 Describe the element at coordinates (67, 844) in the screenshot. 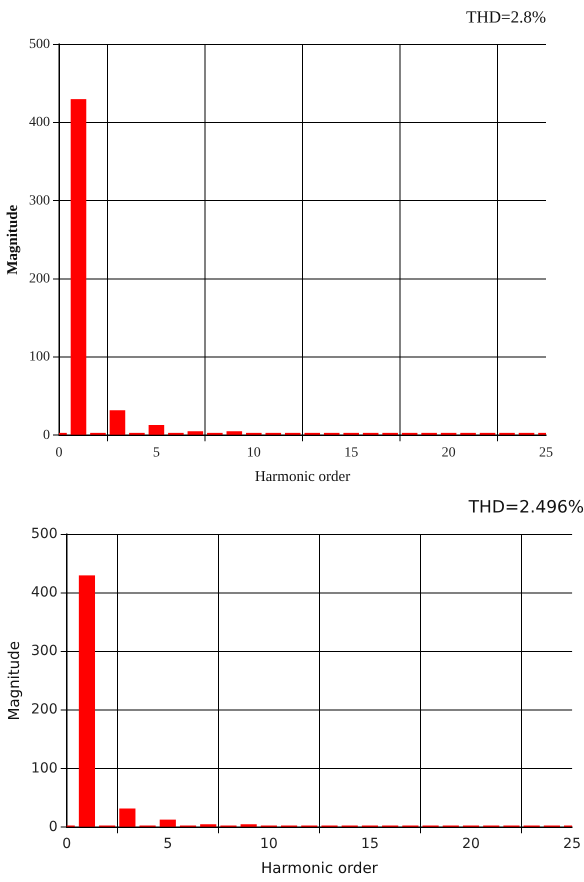

I see `x-tick-label: 0` at that location.